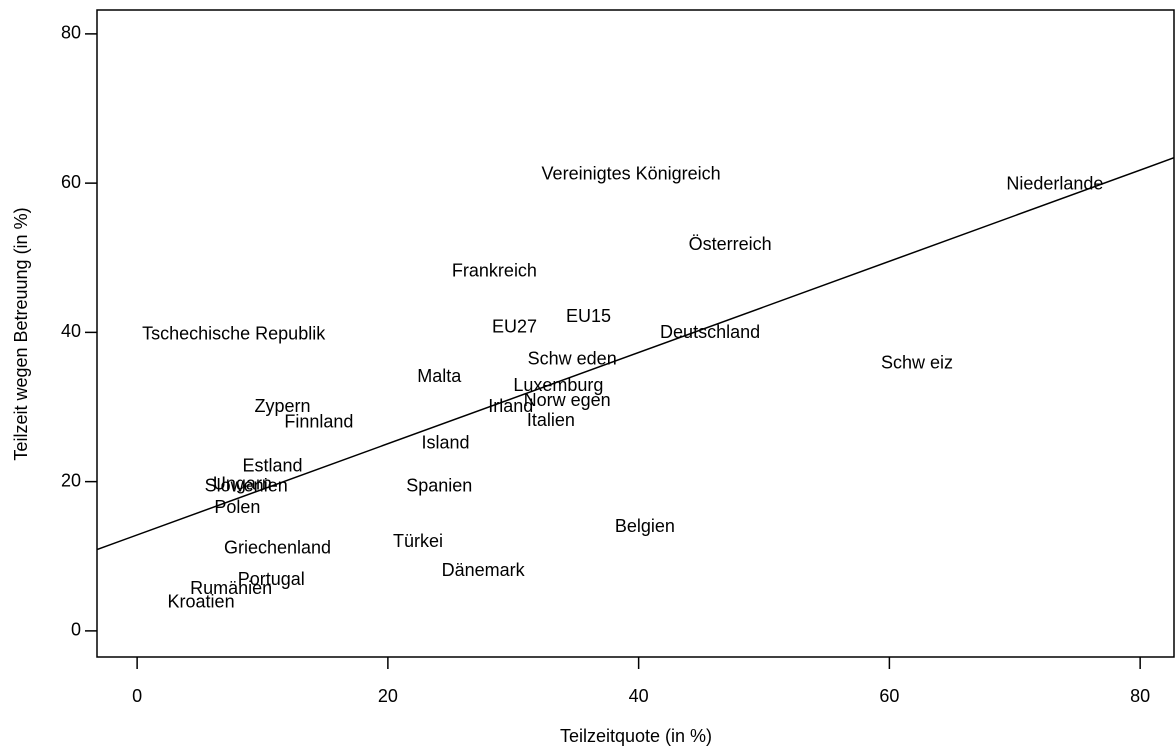 The image size is (1175, 749). Describe the element at coordinates (71, 331) in the screenshot. I see `y-tick-label: 40` at that location.